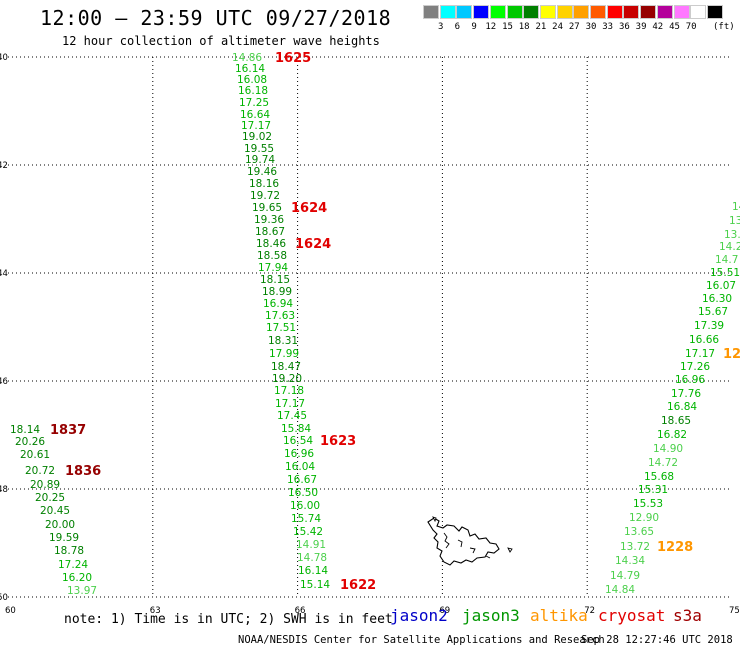 This screenshot has height=650, width=740. What do you see at coordinates (630, 561) in the screenshot?
I see `swh-value: 14.34` at bounding box center [630, 561].